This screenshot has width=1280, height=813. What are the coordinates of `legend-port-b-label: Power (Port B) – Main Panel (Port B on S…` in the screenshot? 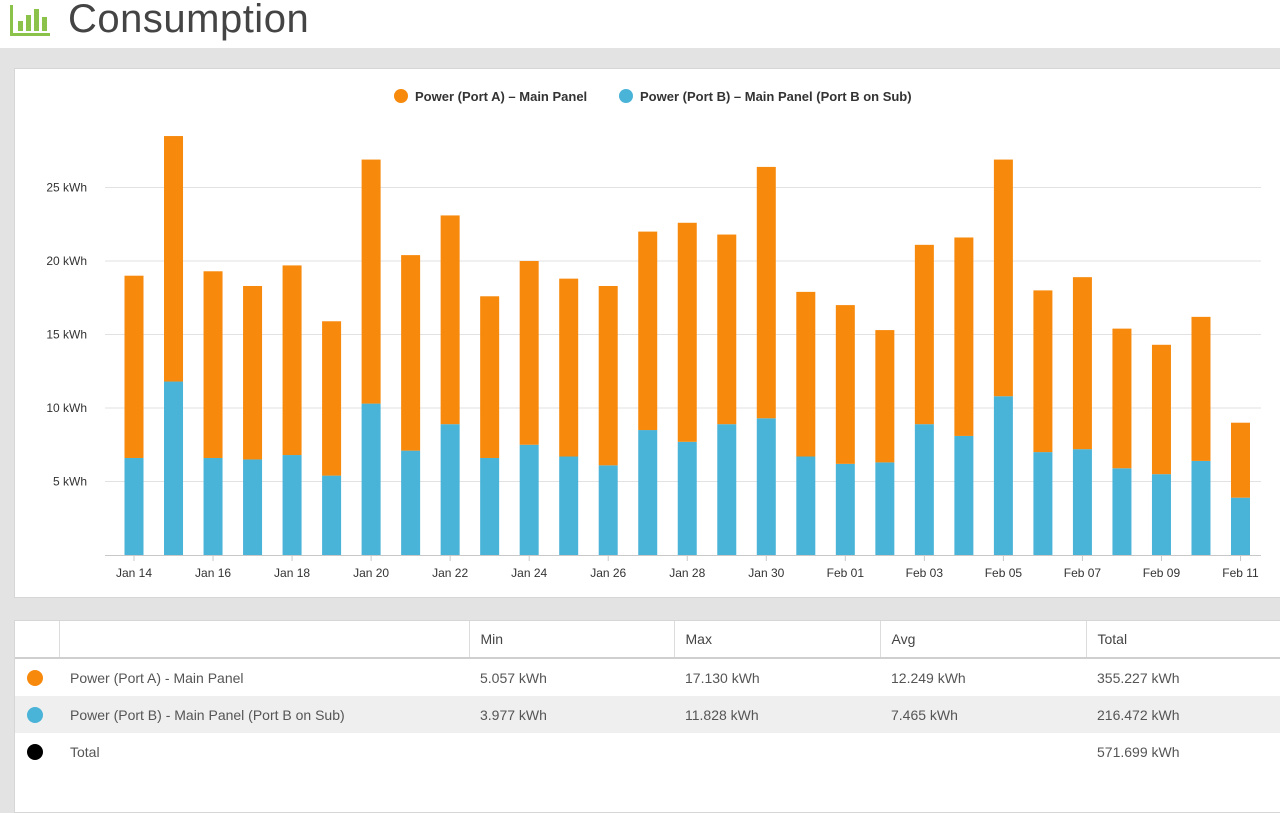 It's located at (776, 96).